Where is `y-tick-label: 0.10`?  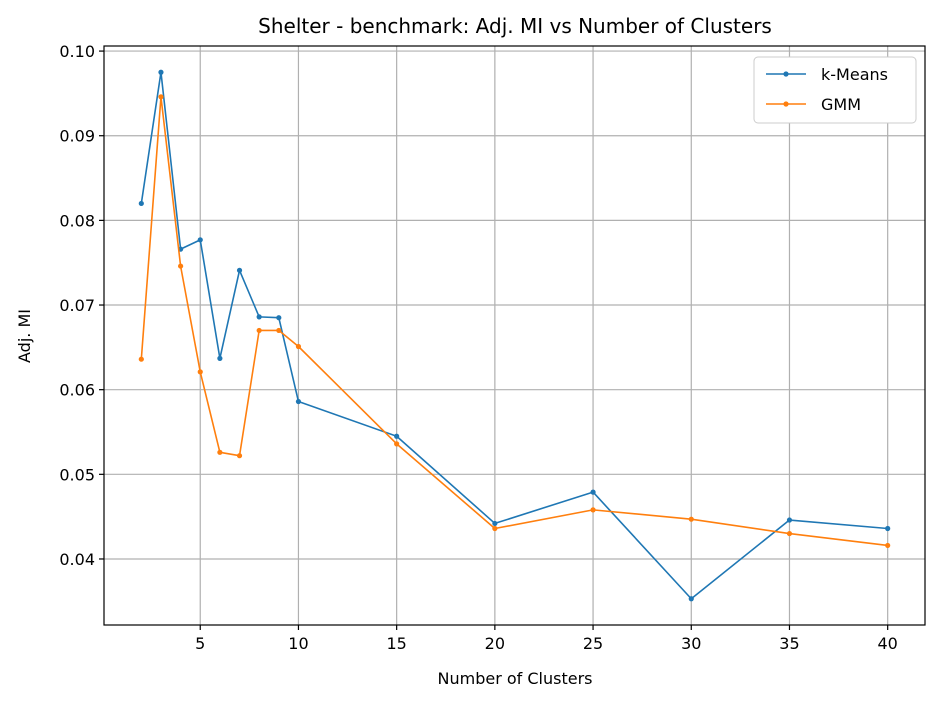 y-tick-label: 0.10 is located at coordinates (77, 51).